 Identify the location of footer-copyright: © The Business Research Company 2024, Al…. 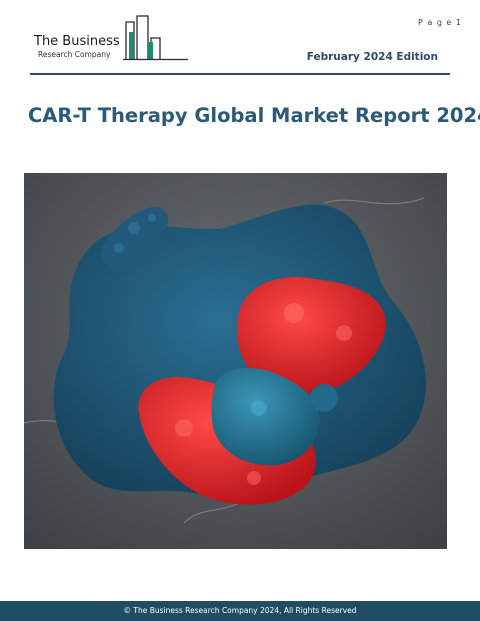
(240, 611).